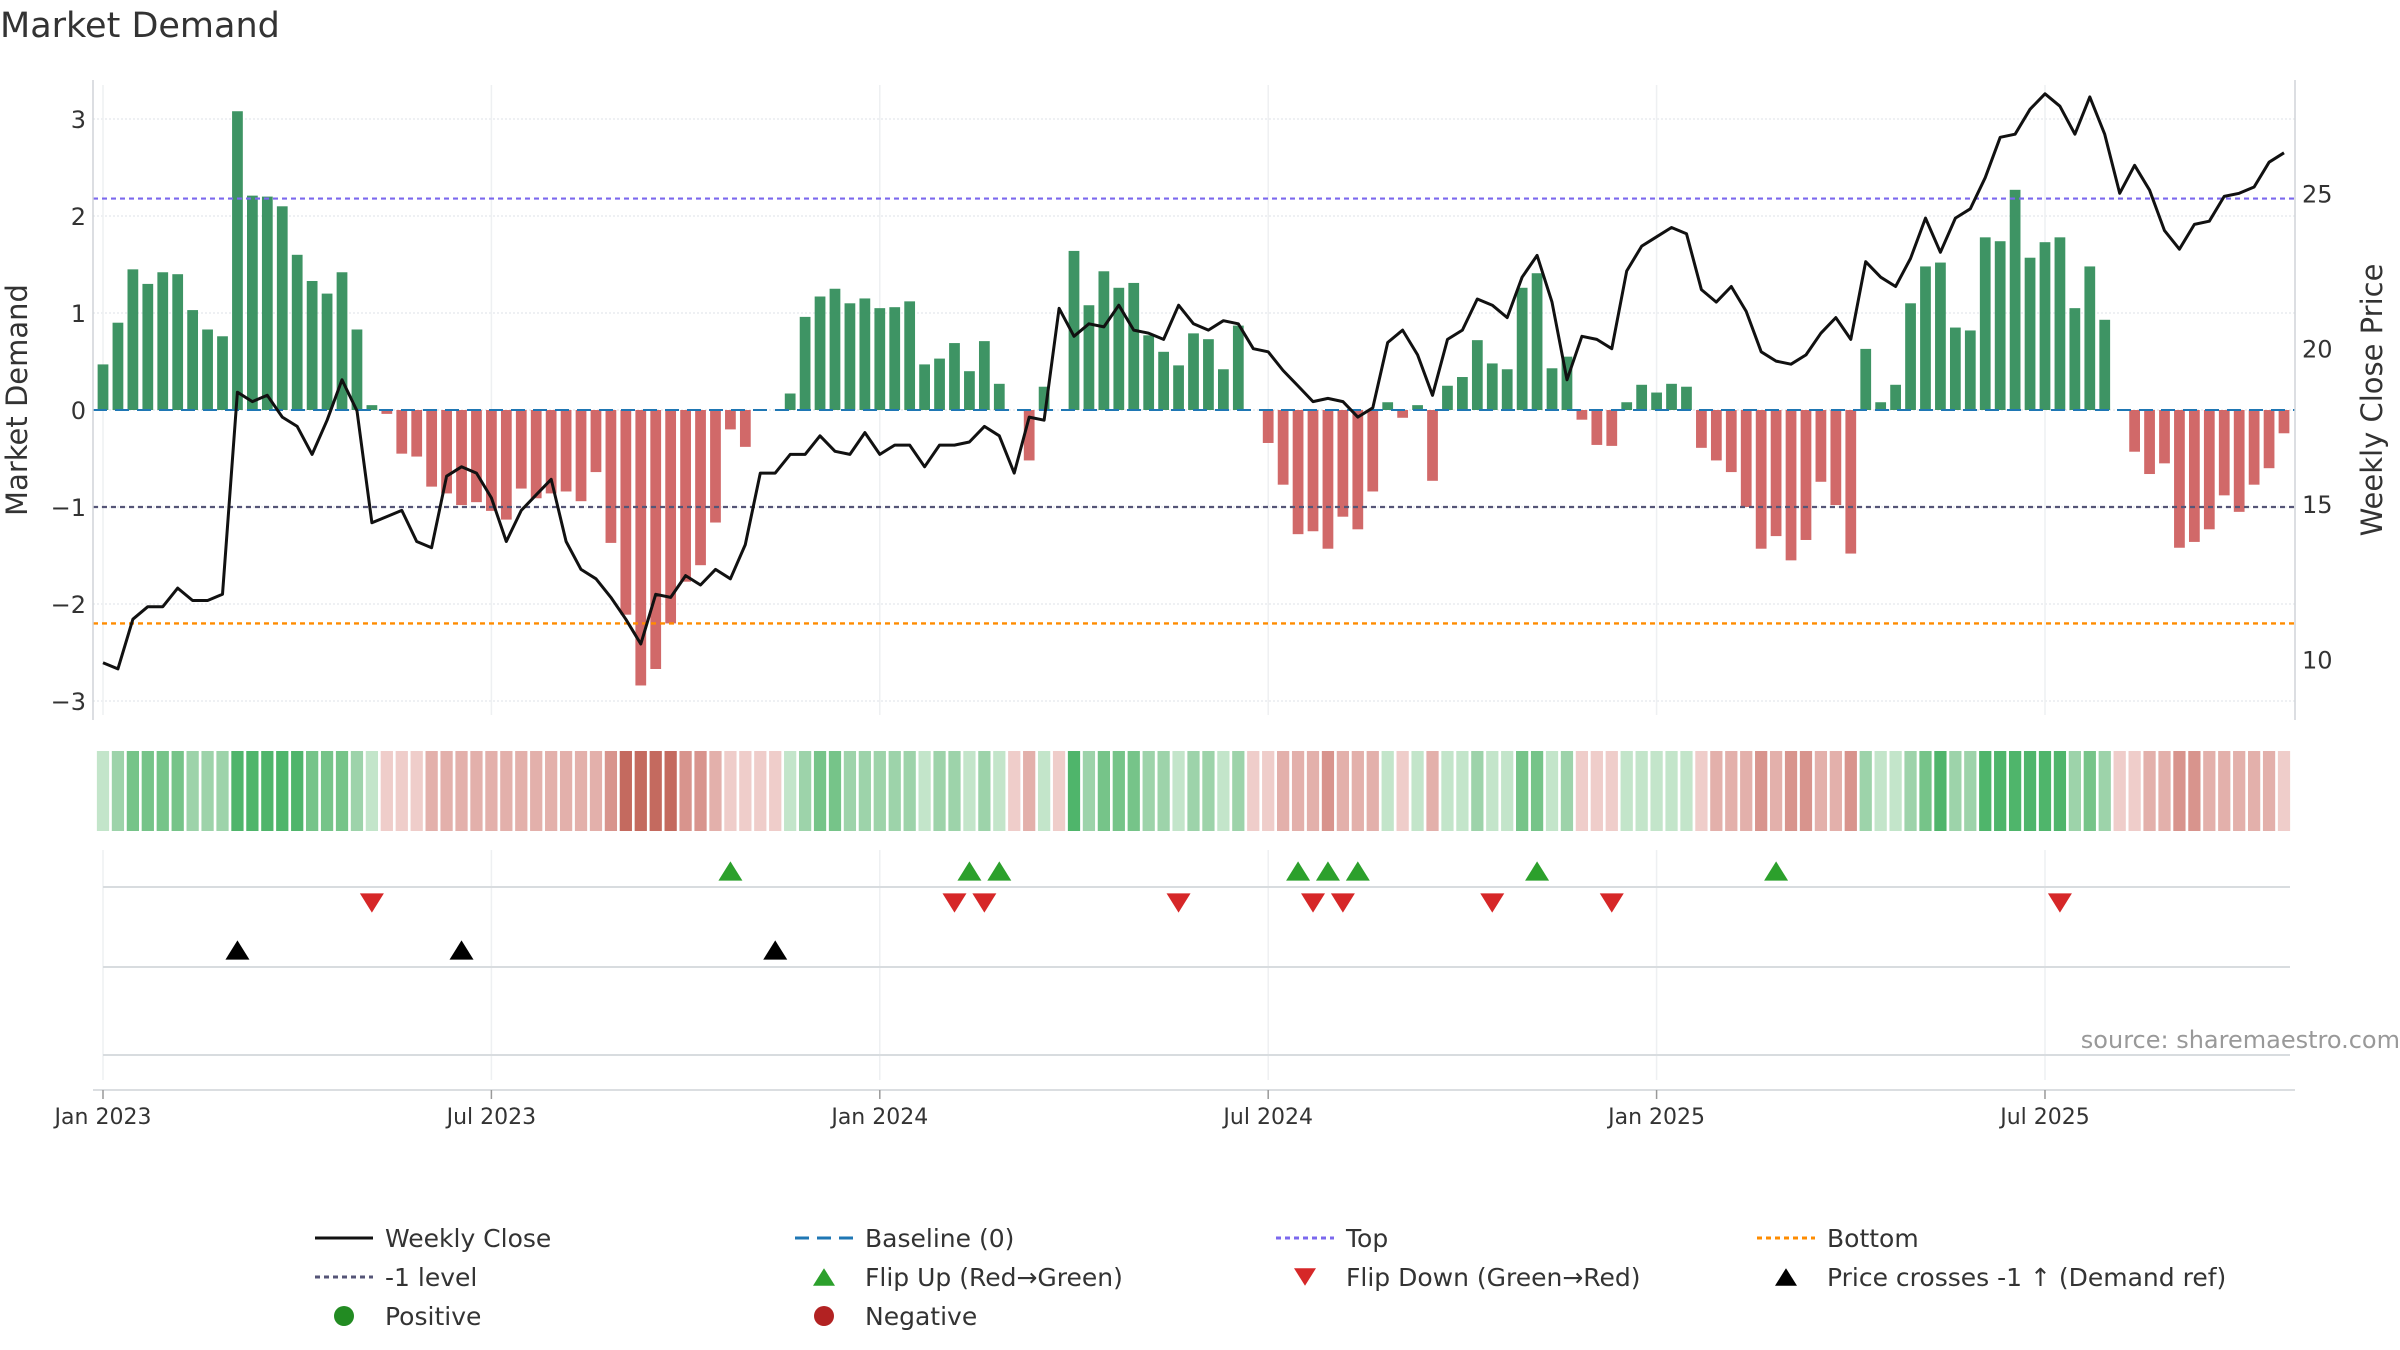 The height and width of the screenshot is (1350, 2400). I want to click on legend-item: Top, so click(1332, 1238).